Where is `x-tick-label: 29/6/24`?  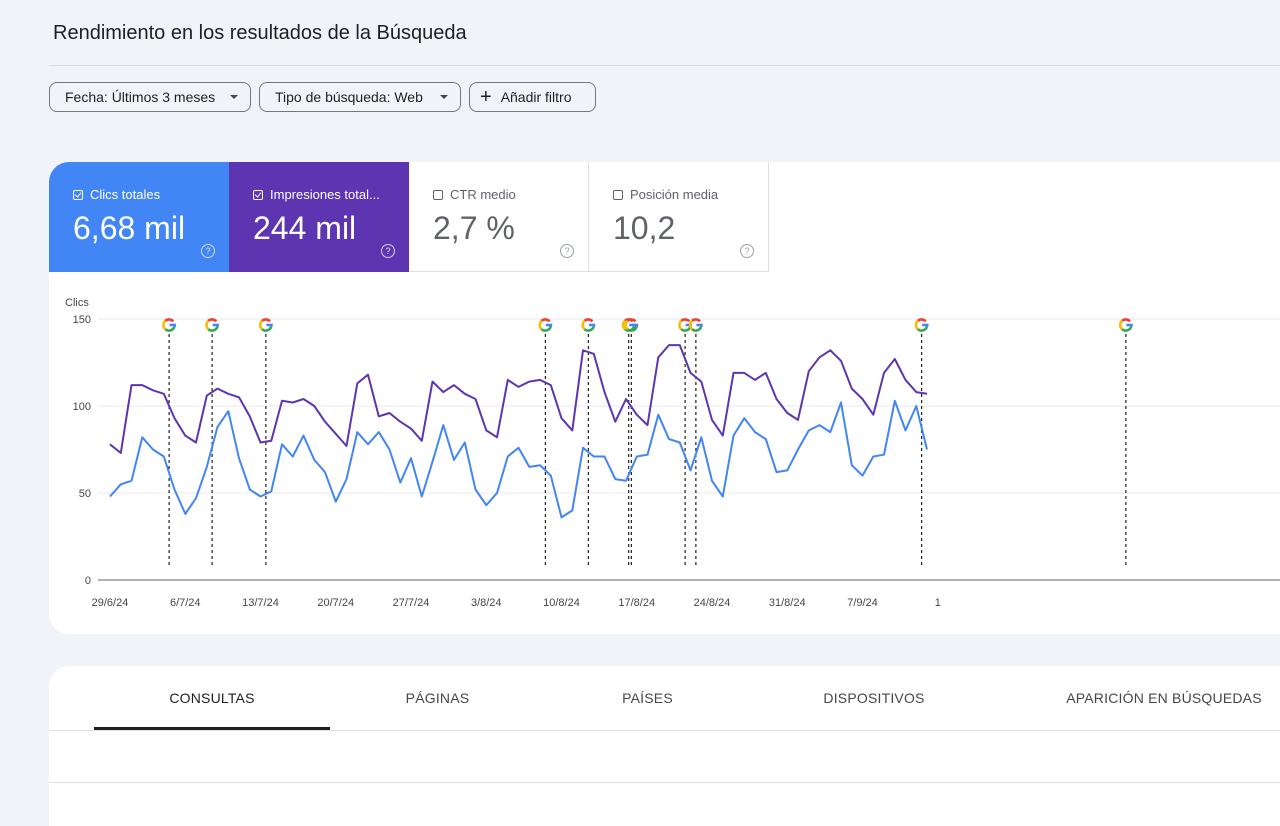 x-tick-label: 29/6/24 is located at coordinates (110, 603).